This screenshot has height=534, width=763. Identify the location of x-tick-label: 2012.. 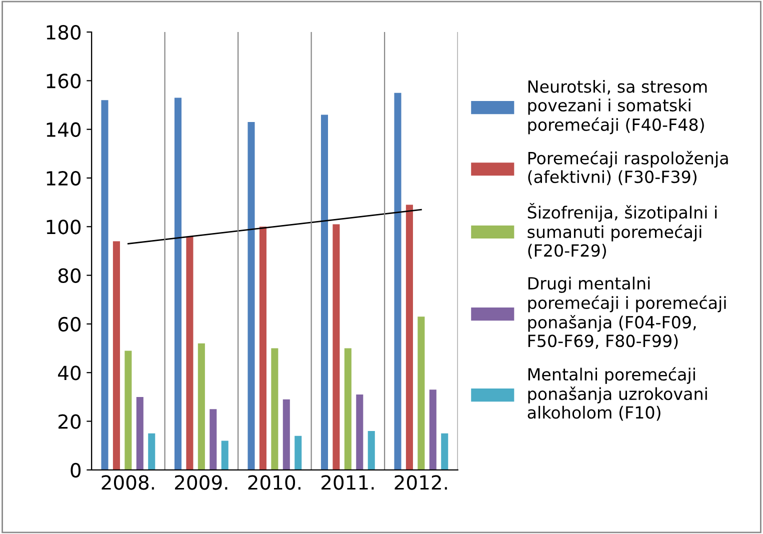
(420, 482).